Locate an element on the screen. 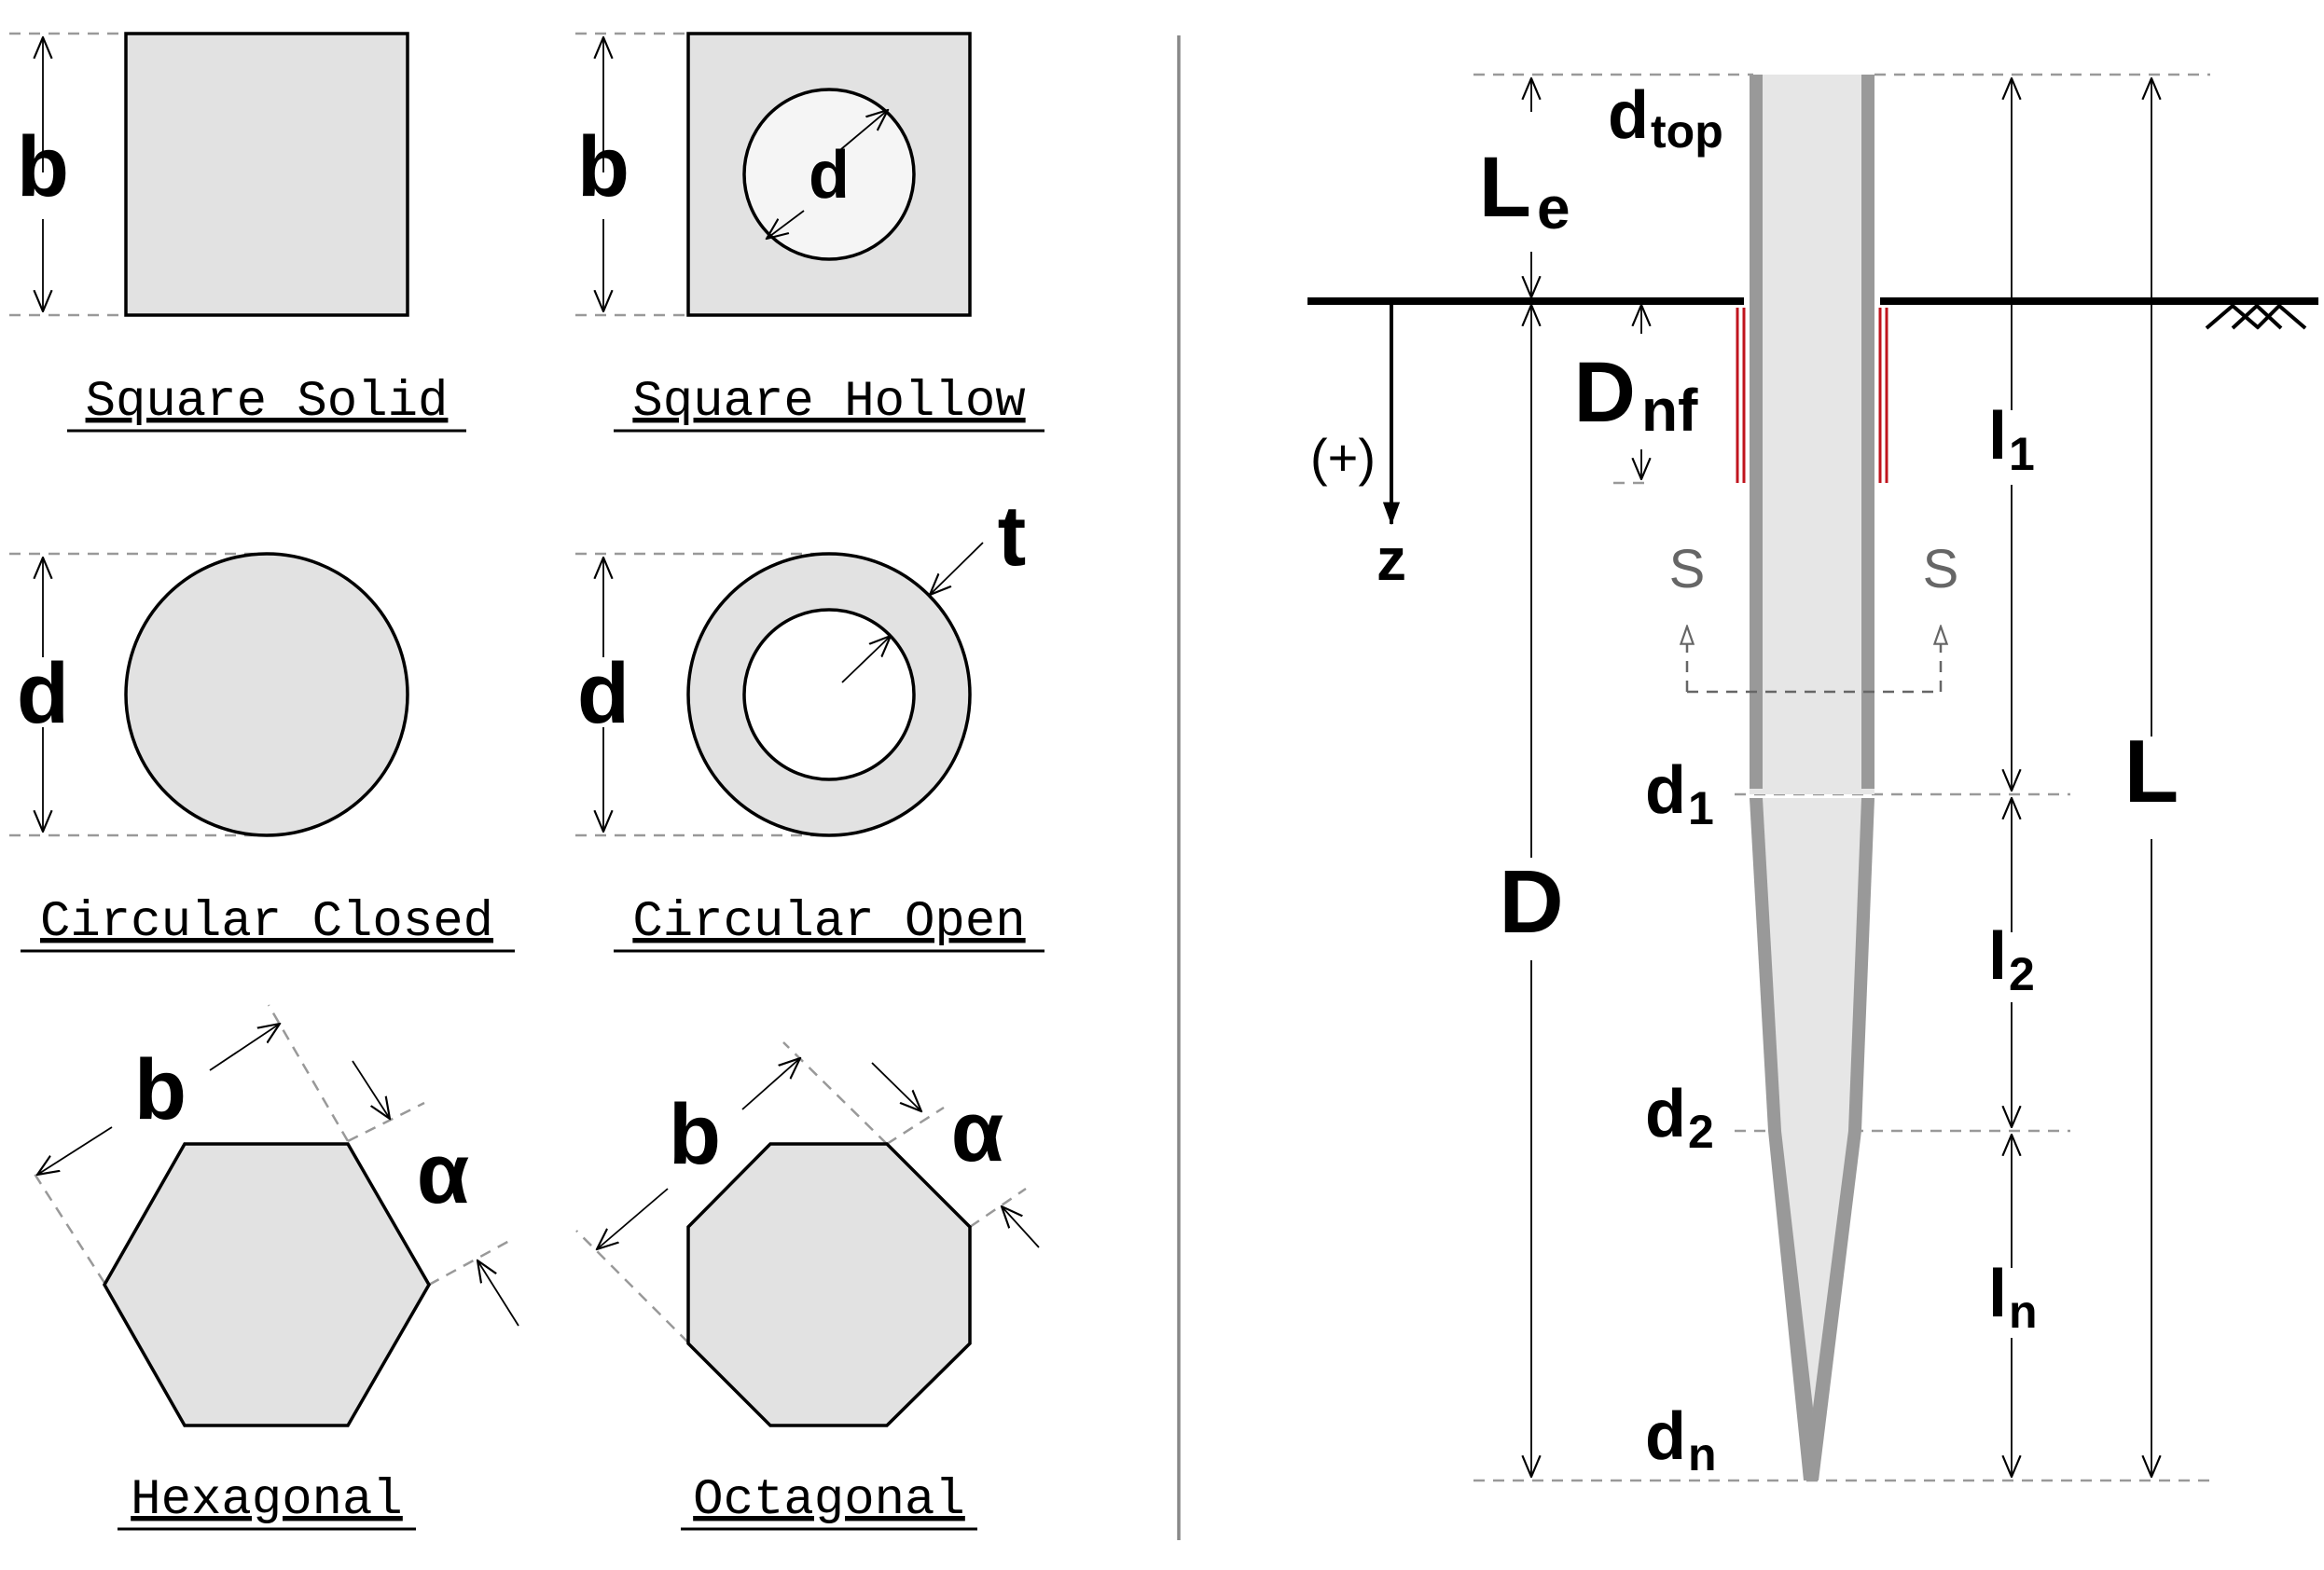 This screenshot has height=1570, width=2324. circular-closed-section: d Circular Closed is located at coordinates (262, 752).